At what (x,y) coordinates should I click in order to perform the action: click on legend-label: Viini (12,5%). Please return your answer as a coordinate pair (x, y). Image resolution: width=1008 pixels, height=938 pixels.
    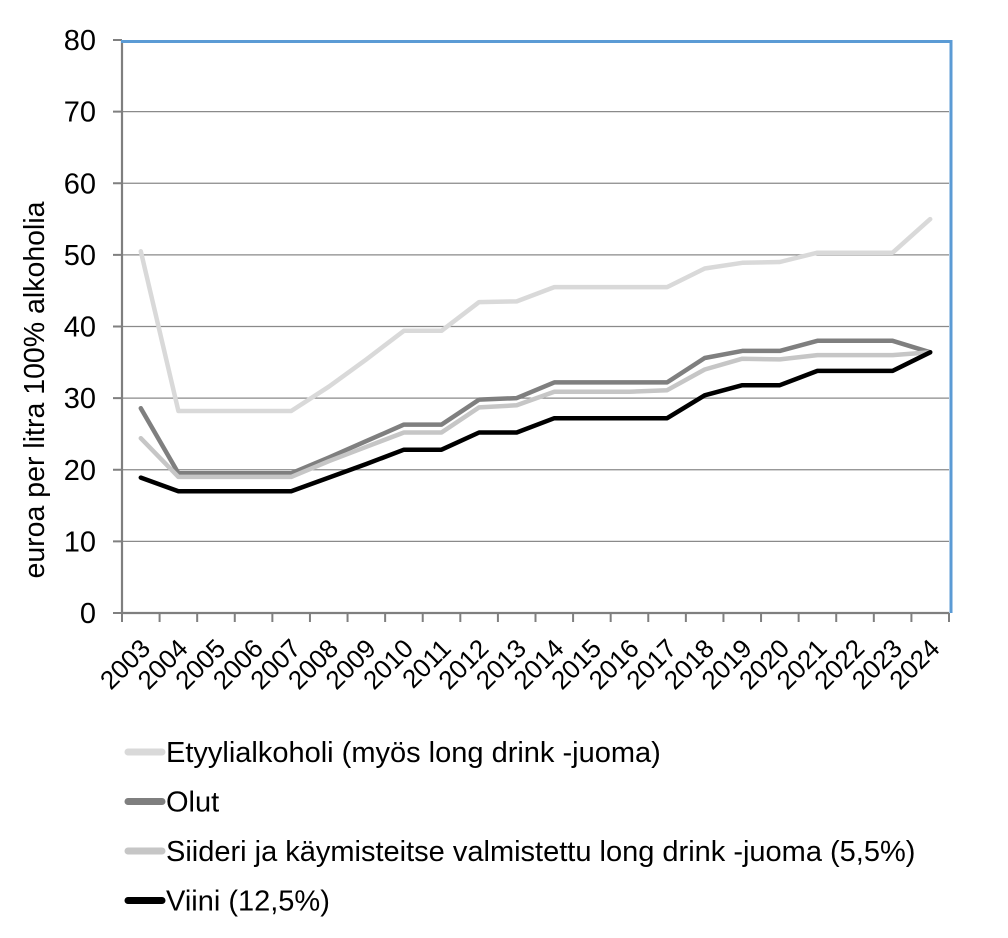
    Looking at the image, I should click on (248, 902).